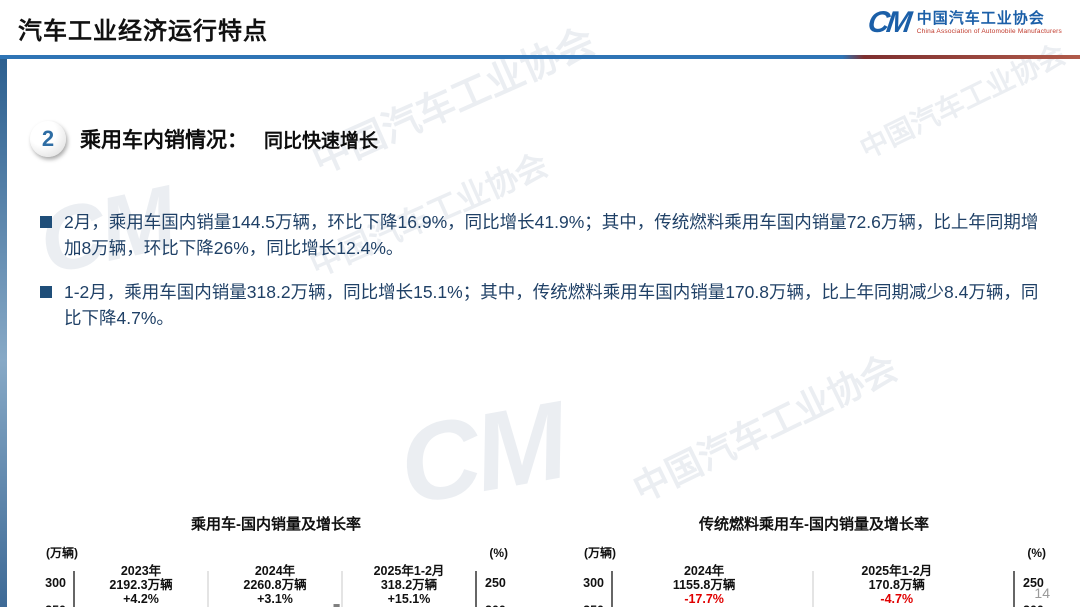 The height and width of the screenshot is (607, 1080). What do you see at coordinates (275, 584) in the screenshot?
I see `svg-text: 2260.8万辆` at bounding box center [275, 584].